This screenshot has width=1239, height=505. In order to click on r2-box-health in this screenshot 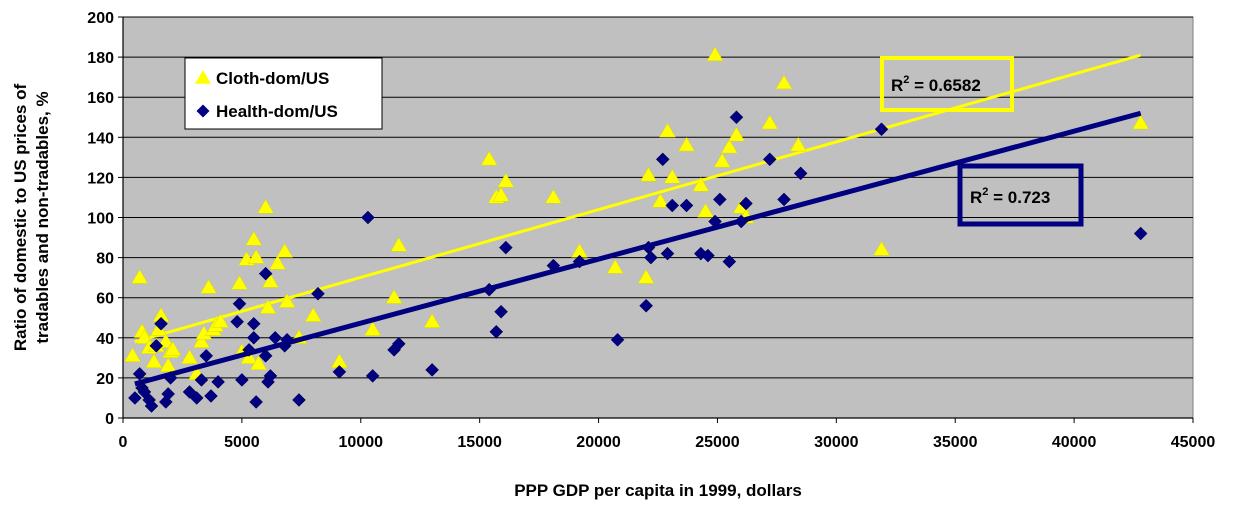, I will do `click(1020, 195)`.